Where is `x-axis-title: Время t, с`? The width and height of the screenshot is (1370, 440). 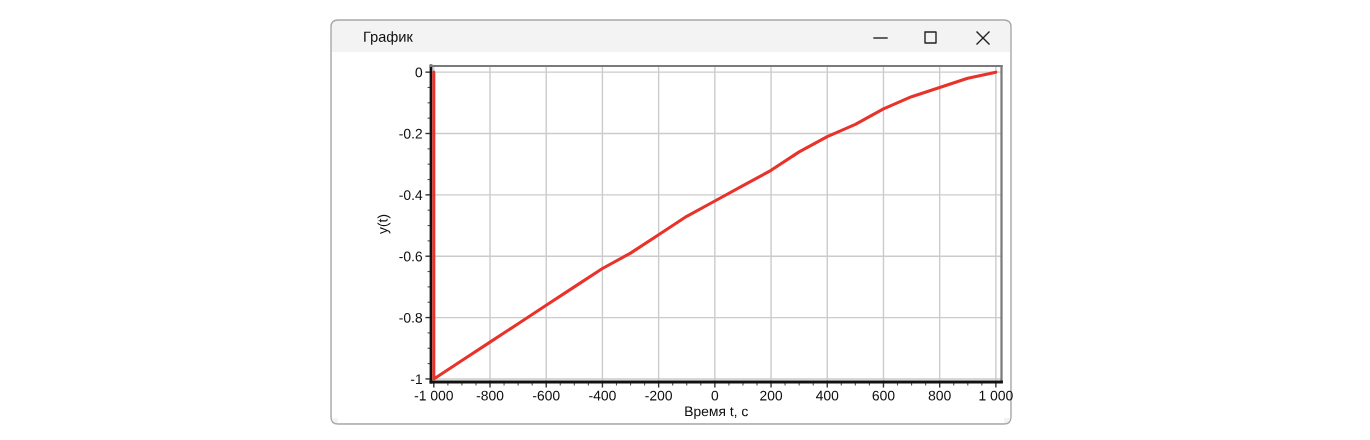 x-axis-title: Время t, с is located at coordinates (716, 413).